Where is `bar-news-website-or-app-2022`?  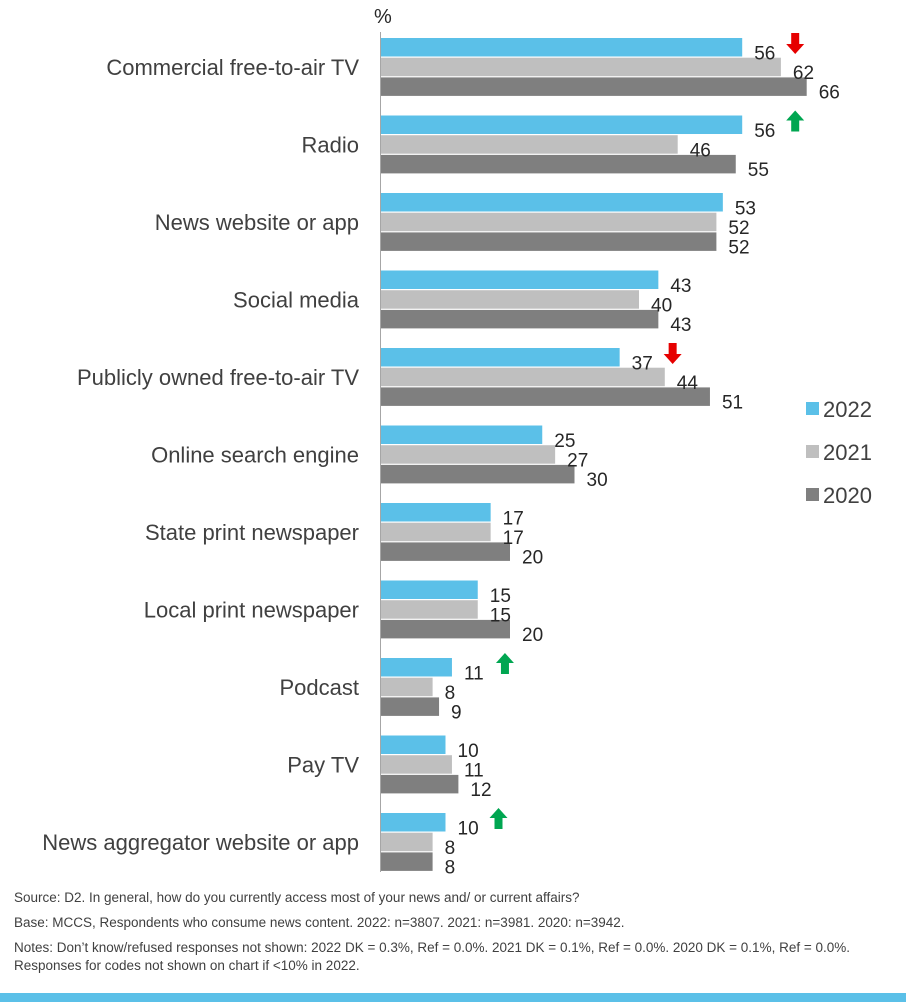
bar-news-website-or-app-2022 is located at coordinates (552, 202).